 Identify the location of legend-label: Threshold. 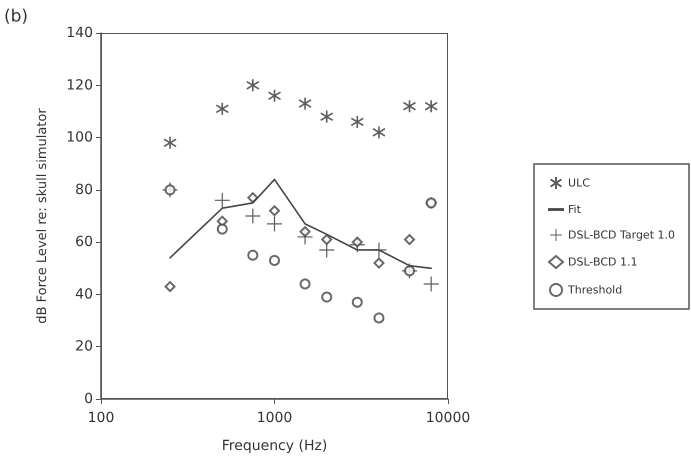
(594, 290).